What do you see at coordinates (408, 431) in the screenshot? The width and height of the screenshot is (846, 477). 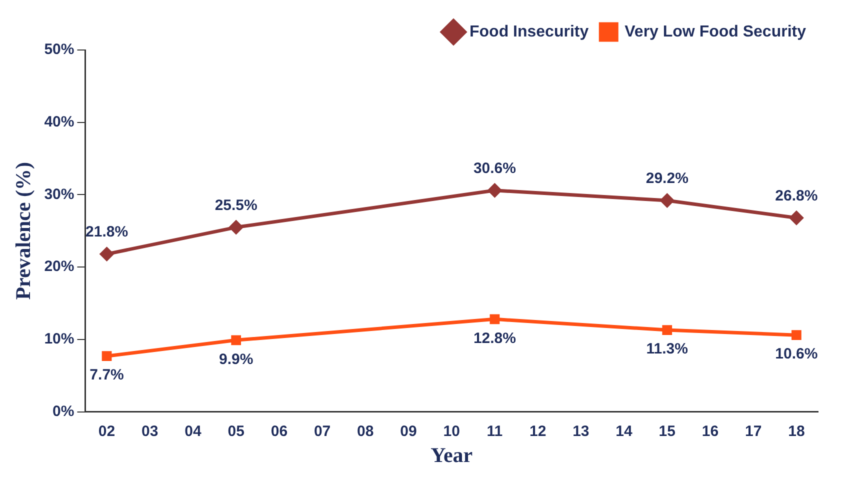 I see `x-tick-label: 09` at bounding box center [408, 431].